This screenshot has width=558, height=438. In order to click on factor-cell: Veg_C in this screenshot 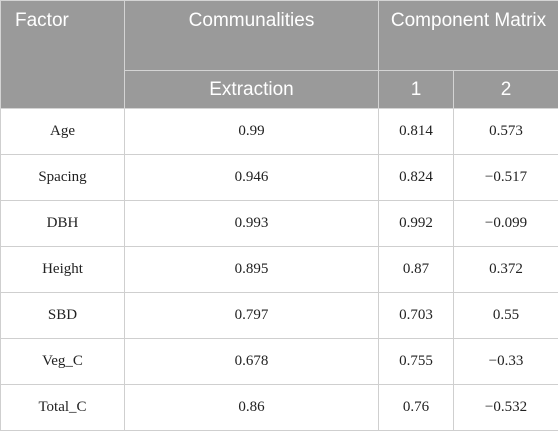, I will do `click(62, 361)`.